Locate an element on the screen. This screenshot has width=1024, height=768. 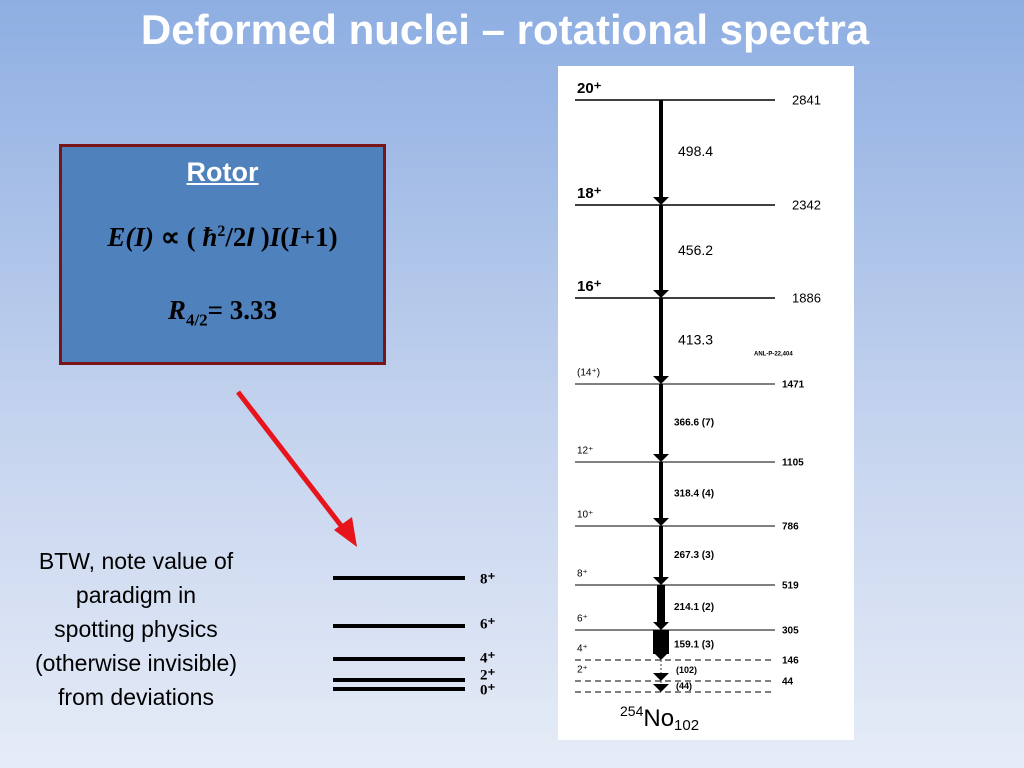
transition-energy: 267.3 (3) is located at coordinates (694, 555).